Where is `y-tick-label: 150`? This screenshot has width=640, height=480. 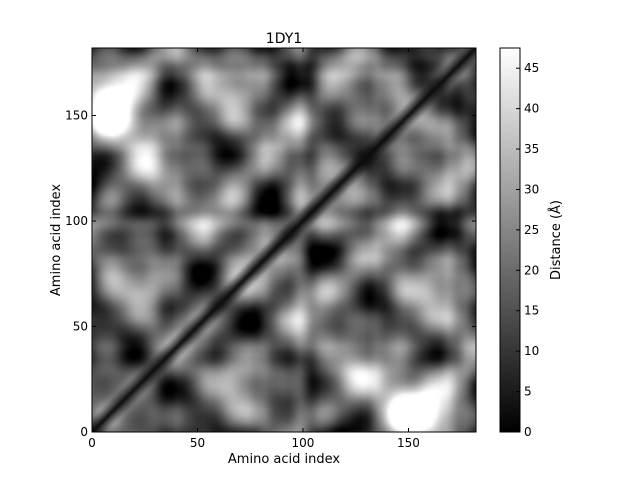
y-tick-label: 150 is located at coordinates (76, 116).